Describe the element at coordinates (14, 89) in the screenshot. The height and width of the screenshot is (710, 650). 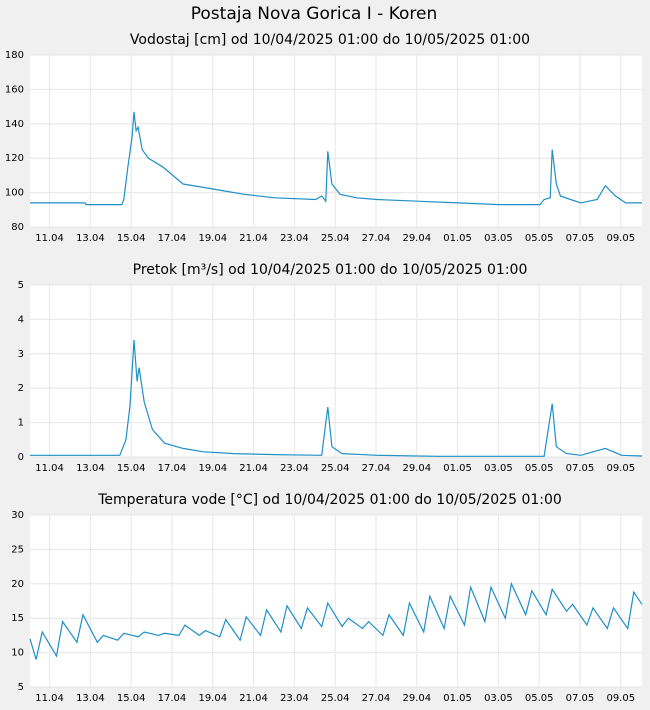
I see `y-tick-label: 160` at that location.